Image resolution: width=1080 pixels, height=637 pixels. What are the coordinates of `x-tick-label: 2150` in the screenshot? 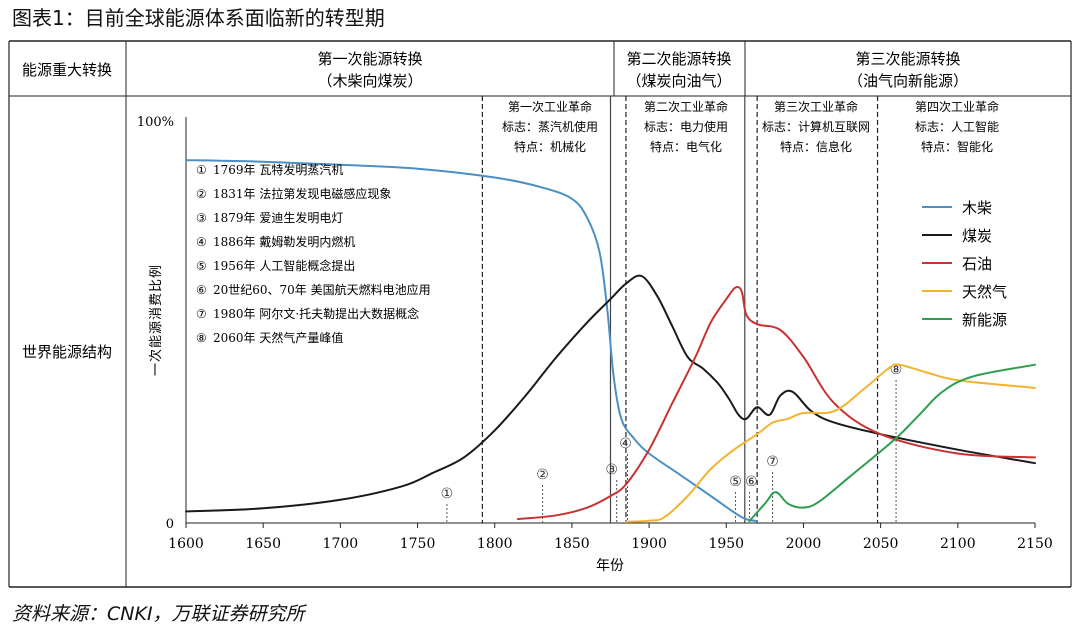 It's located at (1035, 544).